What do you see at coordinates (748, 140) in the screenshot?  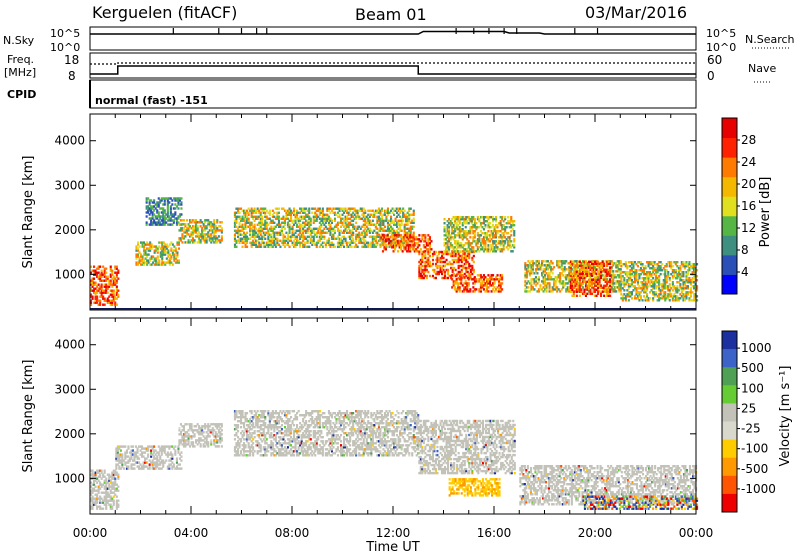 I see `power-colorbar-tick-label: 28` at bounding box center [748, 140].